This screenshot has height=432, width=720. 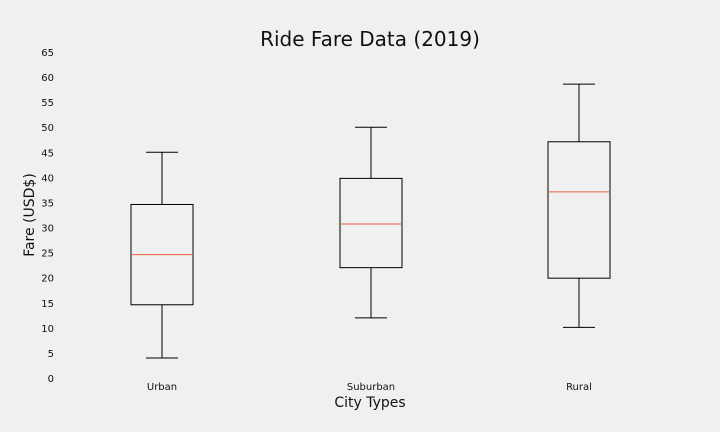 I want to click on y-tick-label: 65, so click(x=47, y=53).